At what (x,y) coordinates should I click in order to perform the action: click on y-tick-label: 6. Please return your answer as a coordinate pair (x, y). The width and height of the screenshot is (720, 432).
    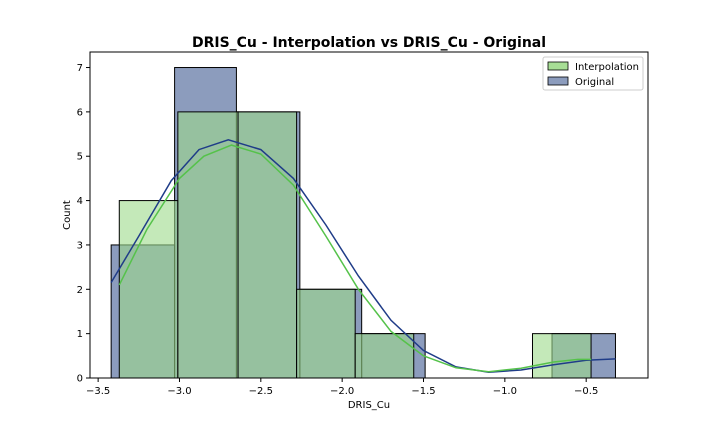
    Looking at the image, I should click on (80, 112).